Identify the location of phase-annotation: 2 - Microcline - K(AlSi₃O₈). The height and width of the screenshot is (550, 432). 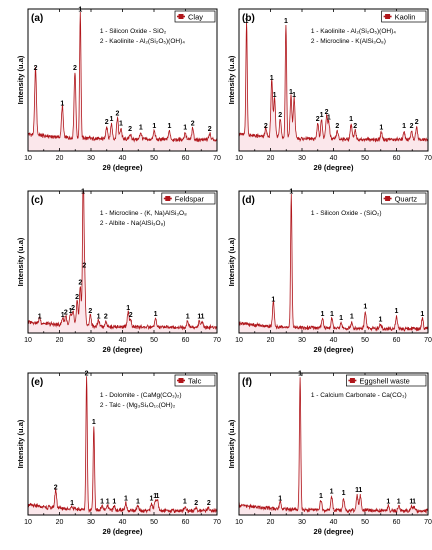
(348, 41).